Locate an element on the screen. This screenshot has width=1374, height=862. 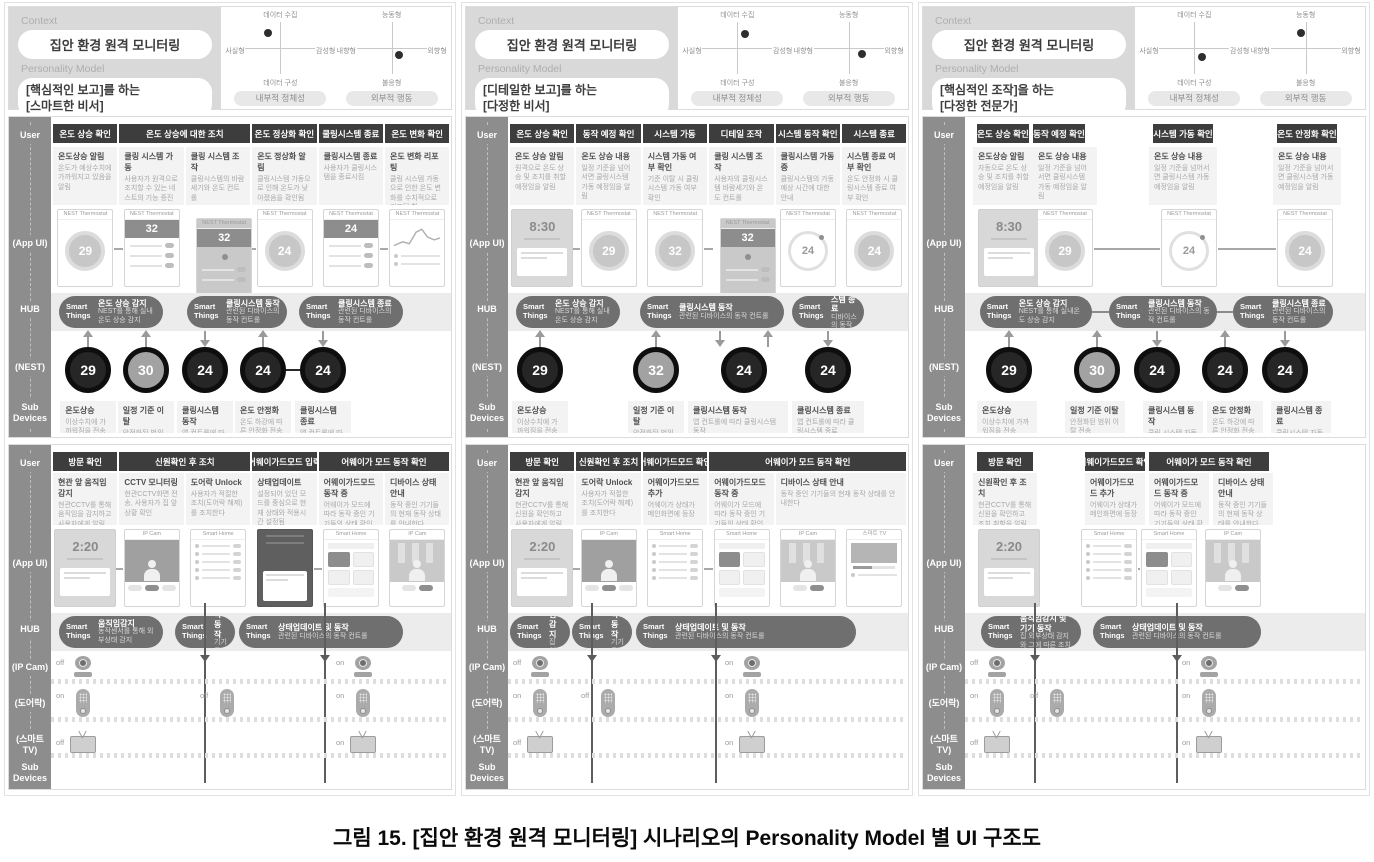
notification-card is located at coordinates (542, 582).